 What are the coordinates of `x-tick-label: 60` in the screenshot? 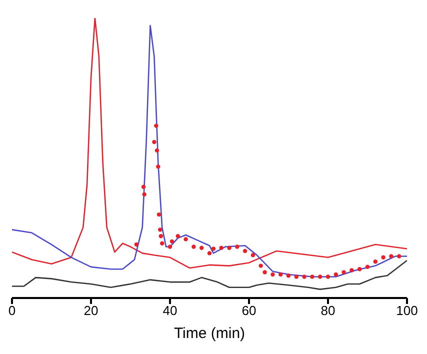 It's located at (249, 310).